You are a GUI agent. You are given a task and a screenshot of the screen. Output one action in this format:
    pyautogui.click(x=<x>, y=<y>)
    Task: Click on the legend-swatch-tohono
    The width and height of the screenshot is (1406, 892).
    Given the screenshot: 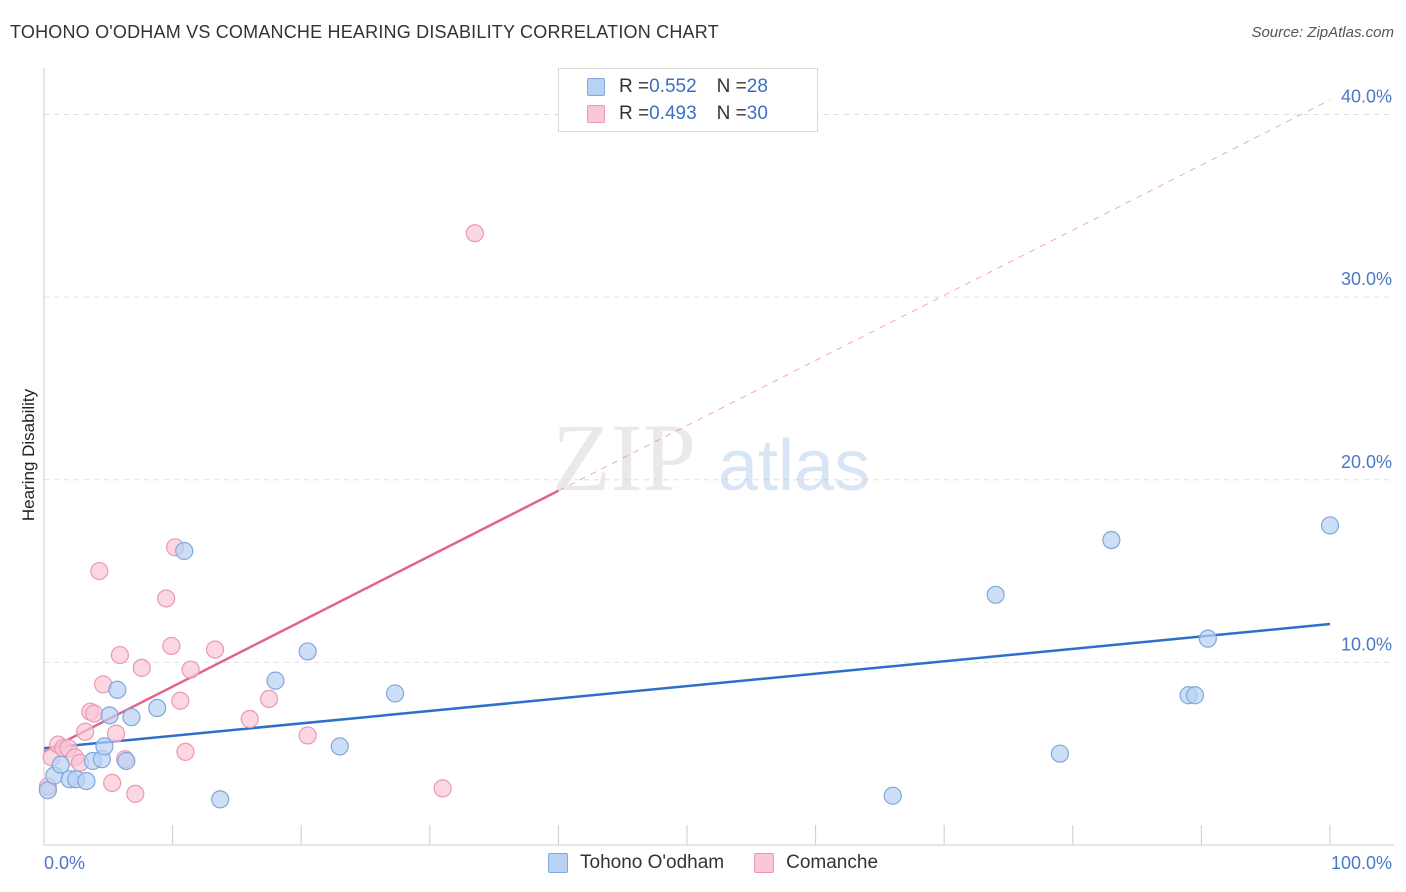 What is the action you would take?
    pyautogui.click(x=558, y=863)
    